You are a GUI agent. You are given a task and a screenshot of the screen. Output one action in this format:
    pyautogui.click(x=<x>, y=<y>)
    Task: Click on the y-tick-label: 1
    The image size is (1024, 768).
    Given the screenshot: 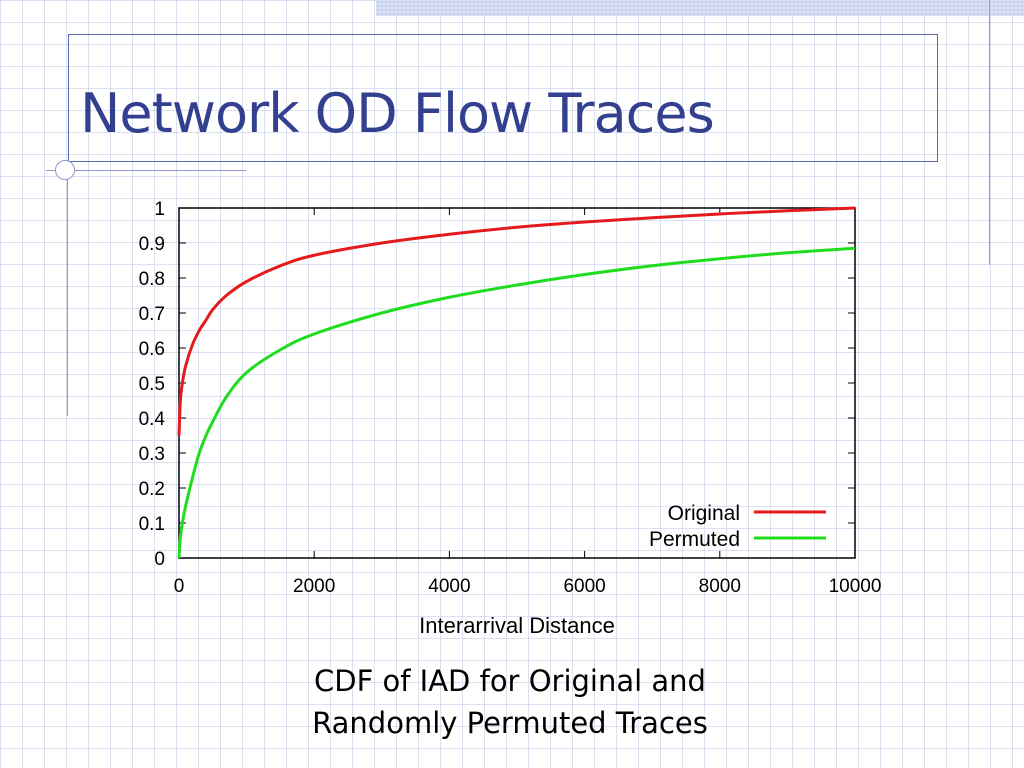 What is the action you would take?
    pyautogui.click(x=159, y=209)
    